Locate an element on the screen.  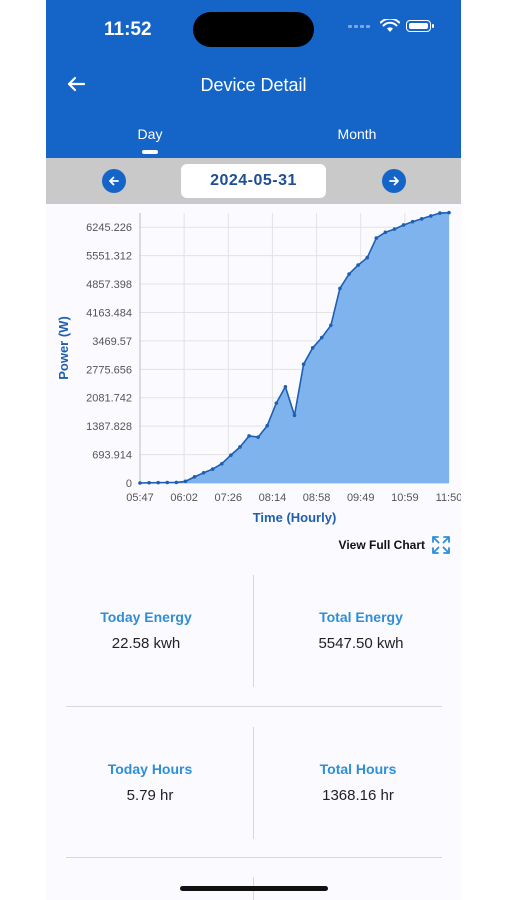
next-date-button is located at coordinates (394, 181).